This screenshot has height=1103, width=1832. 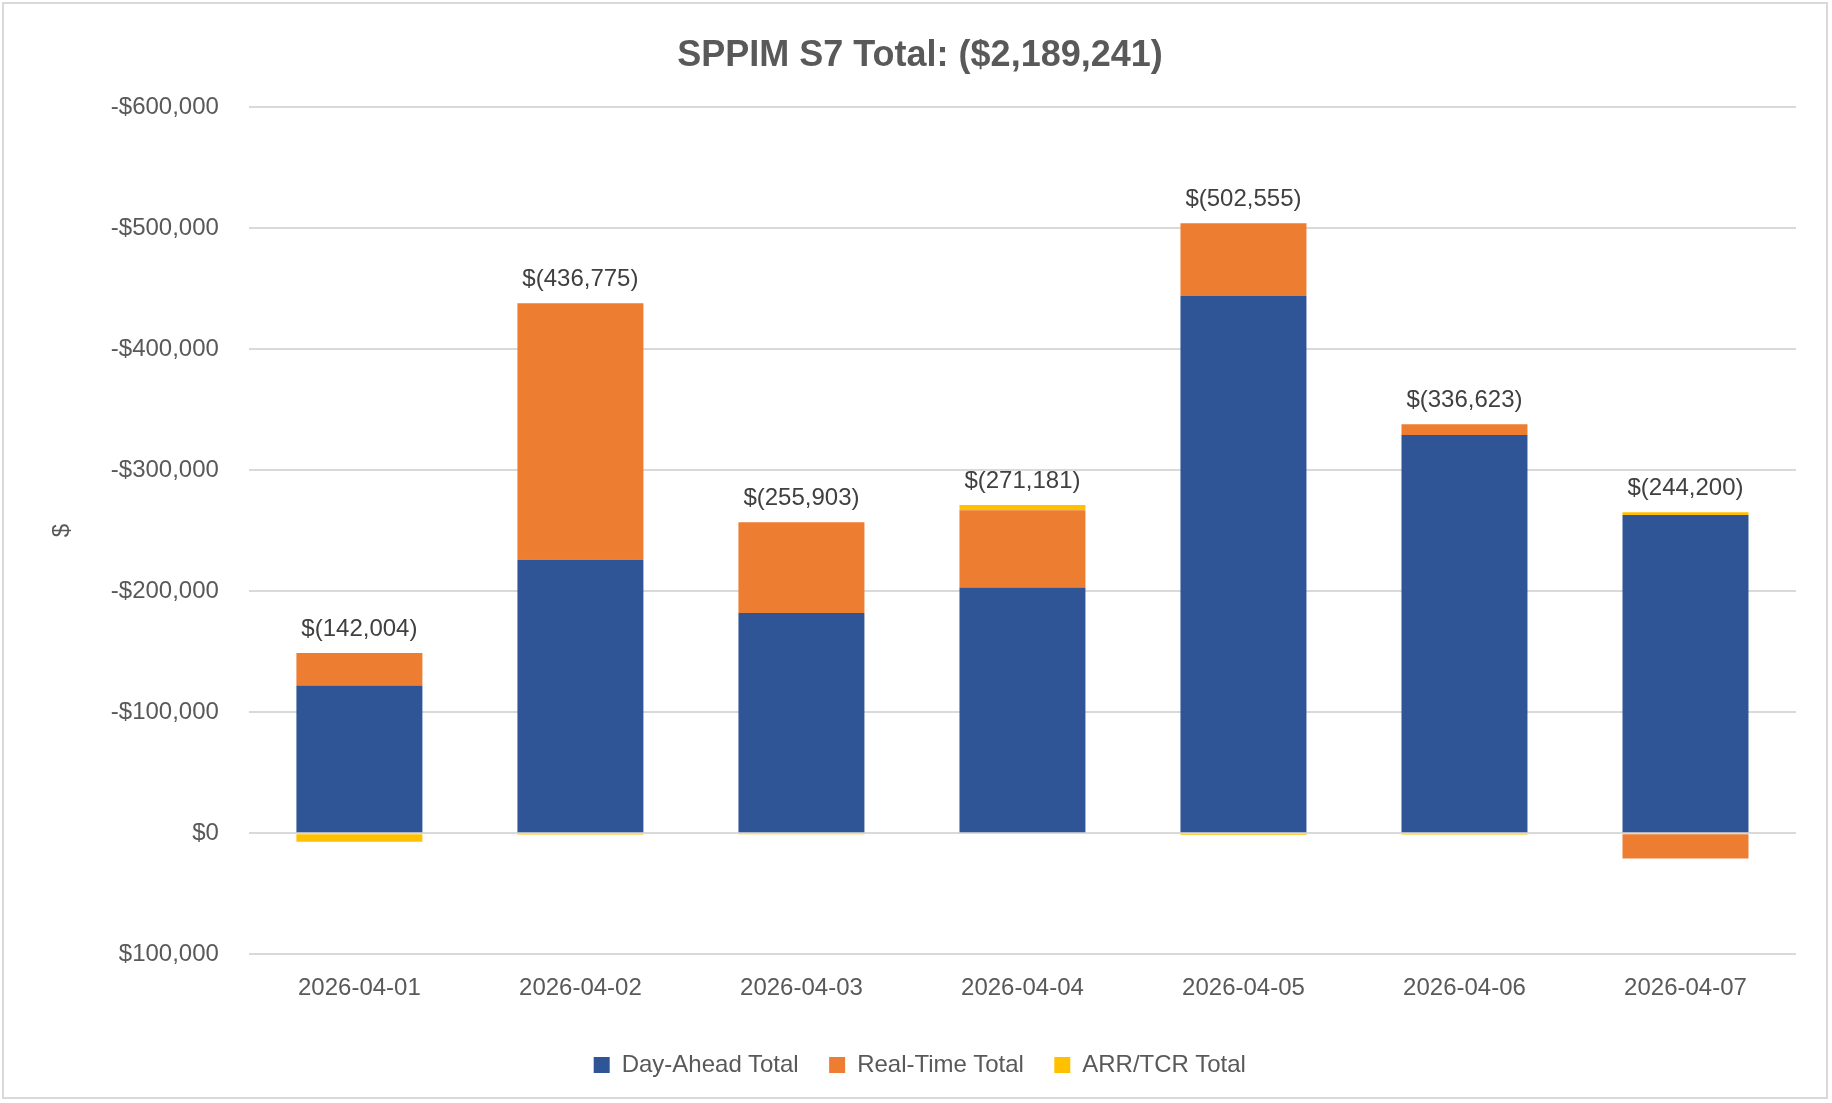 I want to click on y-tick-label: -$600,000, so click(x=164, y=105).